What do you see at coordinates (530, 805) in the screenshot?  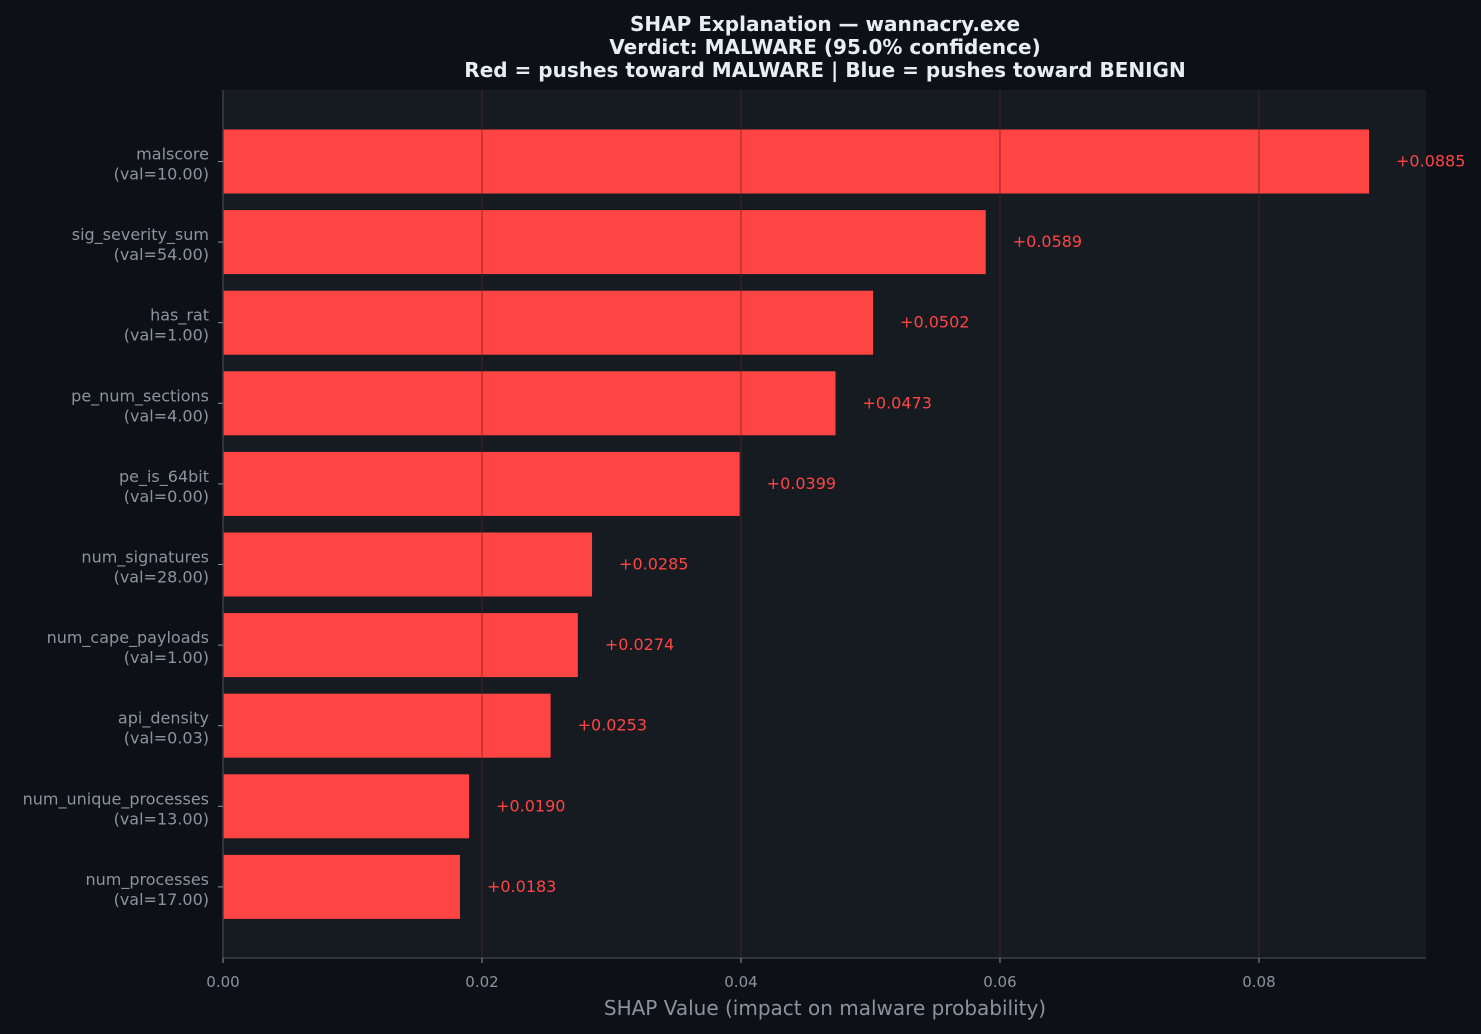 I see `bar-value-label: +0.0190` at bounding box center [530, 805].